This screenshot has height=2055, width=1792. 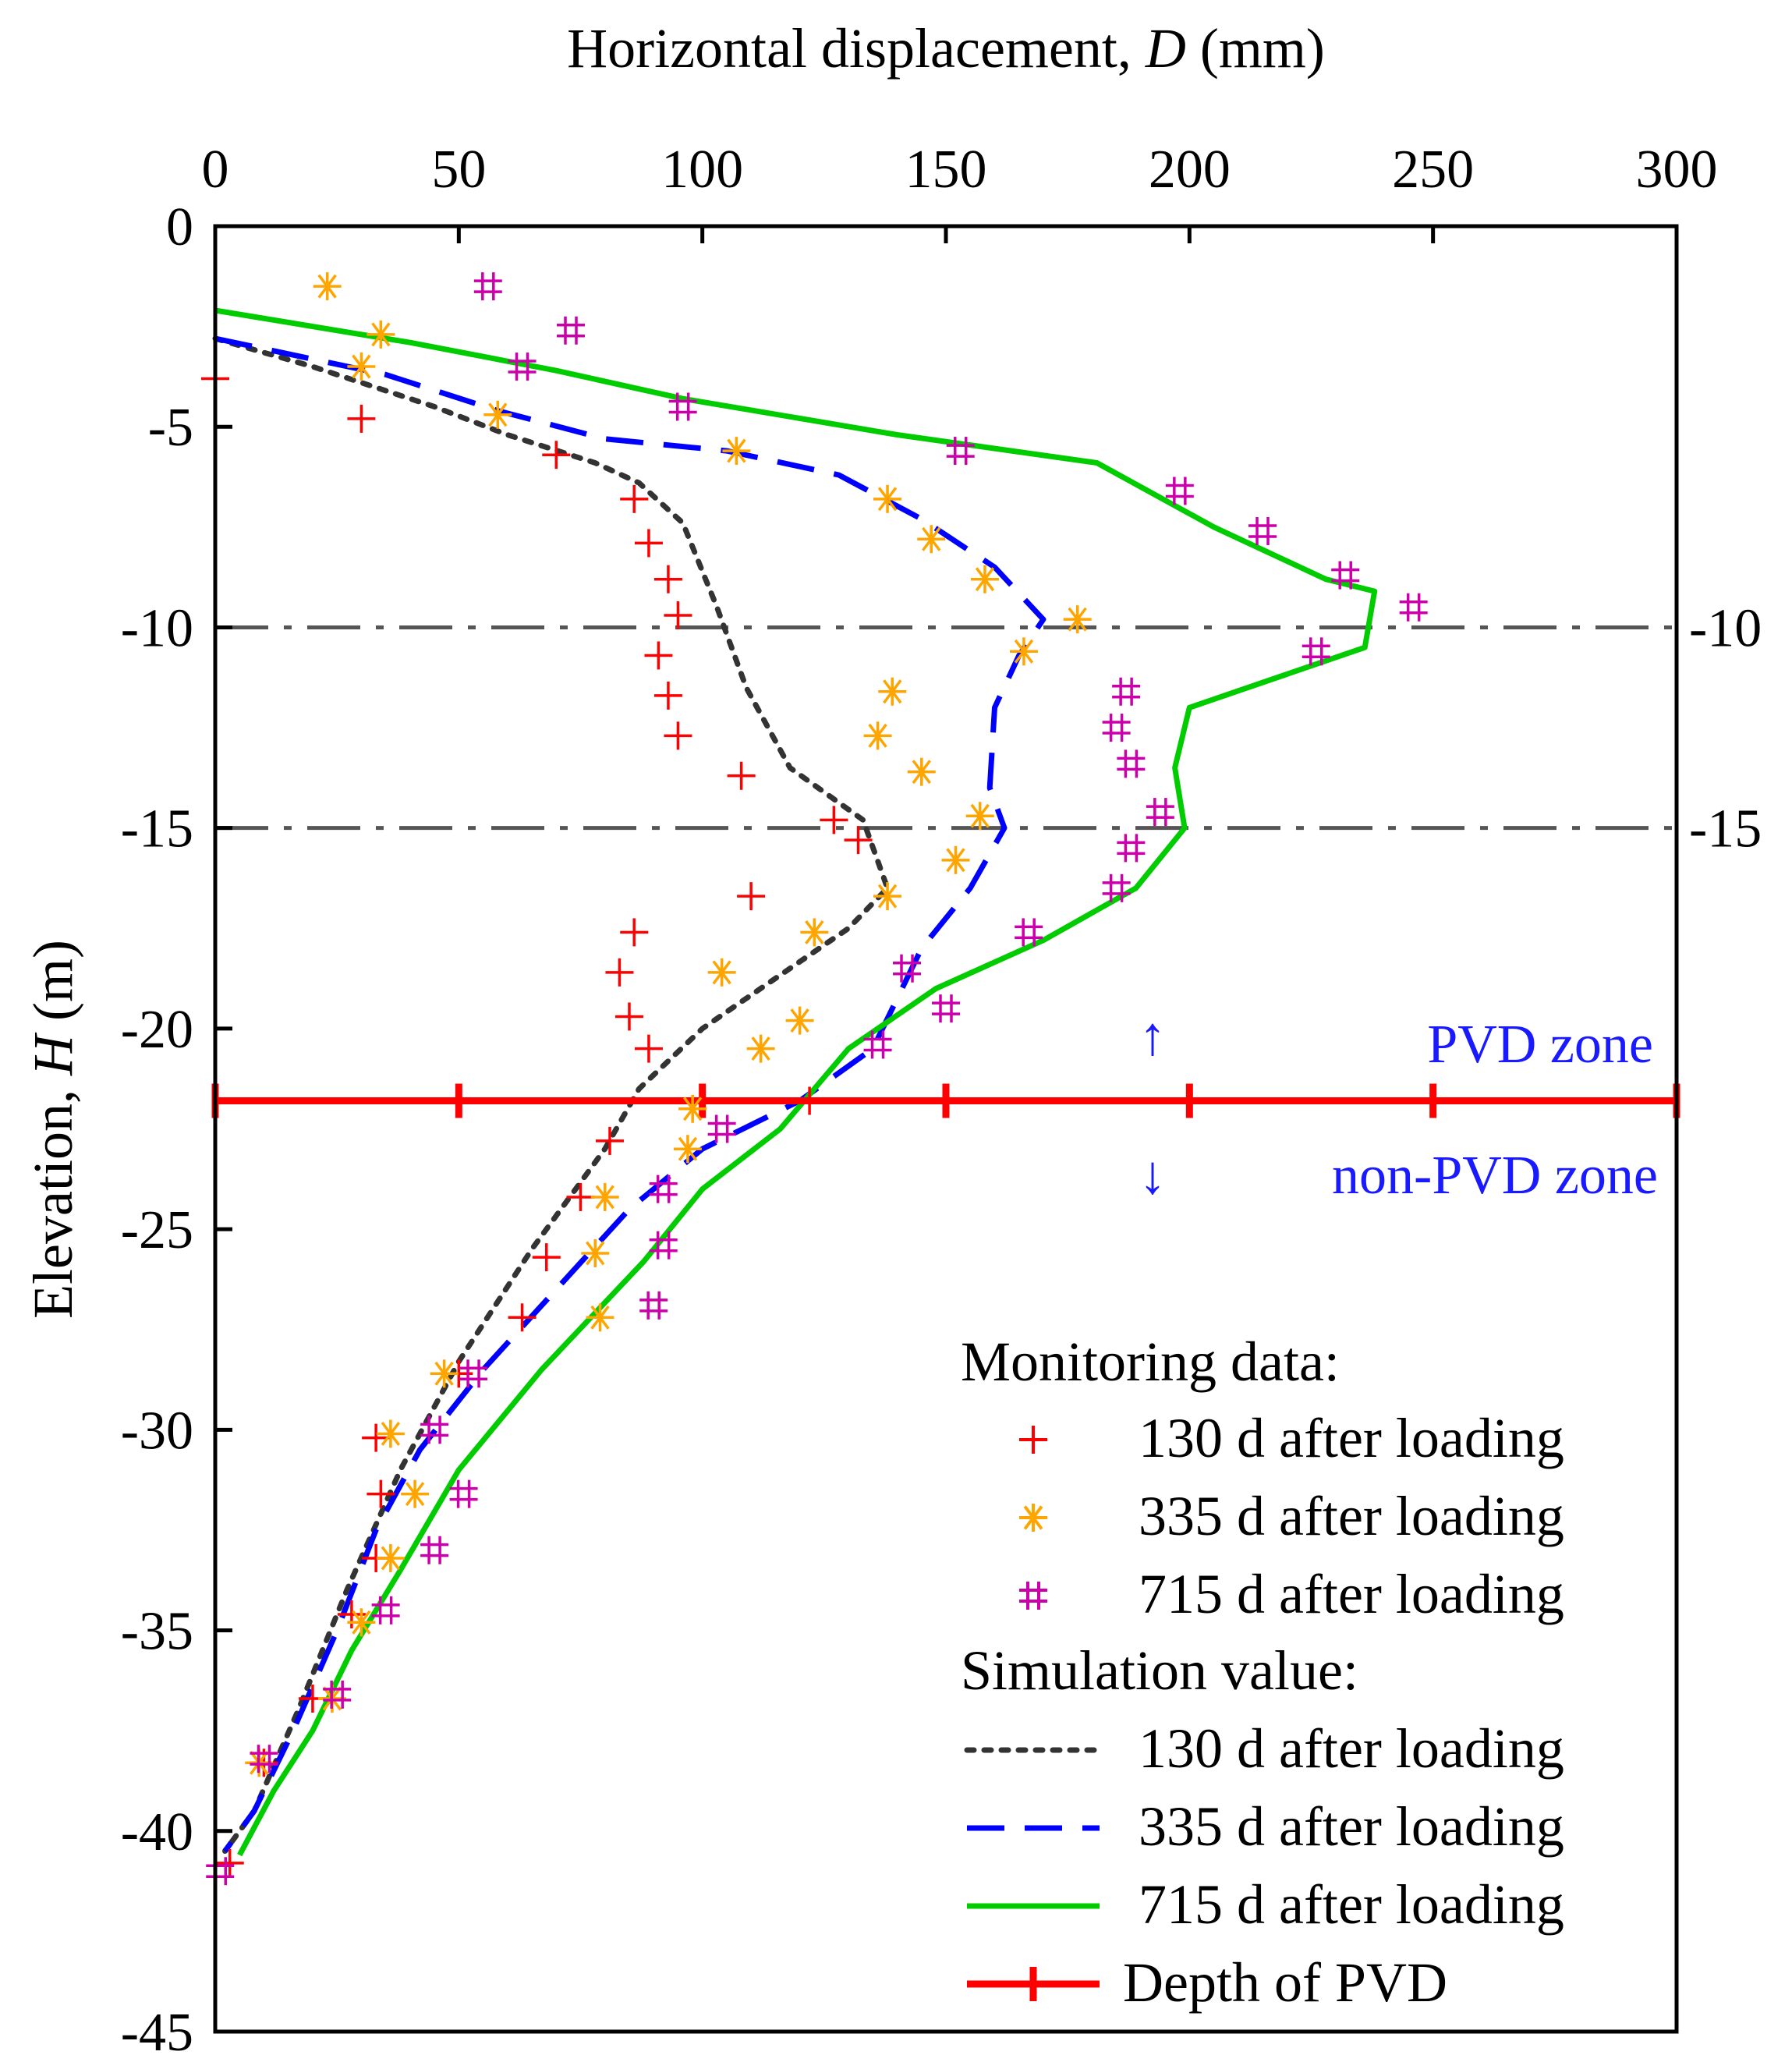 I want to click on y-tick-label: -30, so click(x=157, y=1431).